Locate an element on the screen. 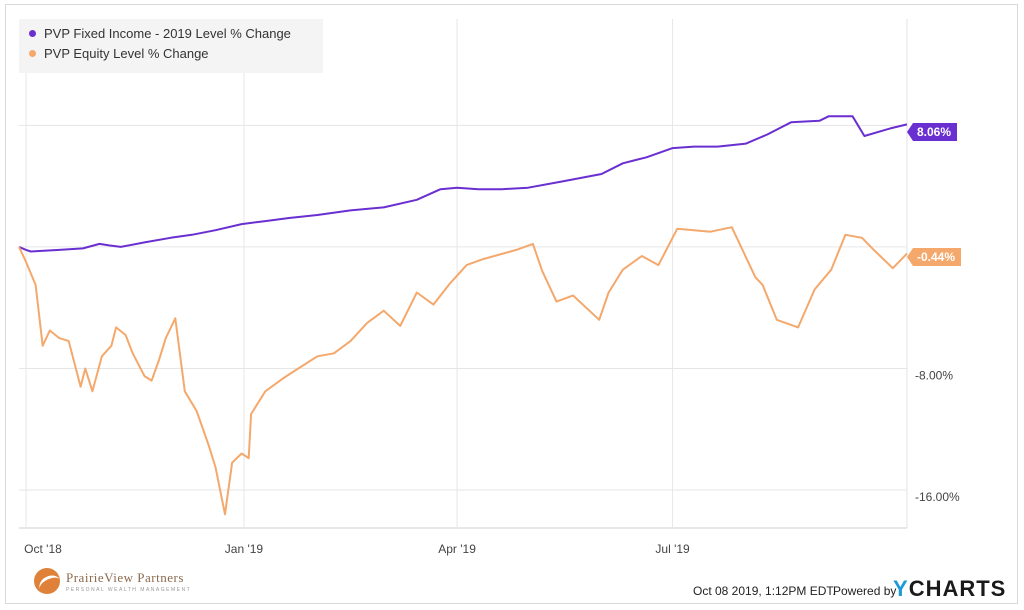  logo-tagline: PERSONAL WEALTH MANAGEMENT is located at coordinates (129, 589).